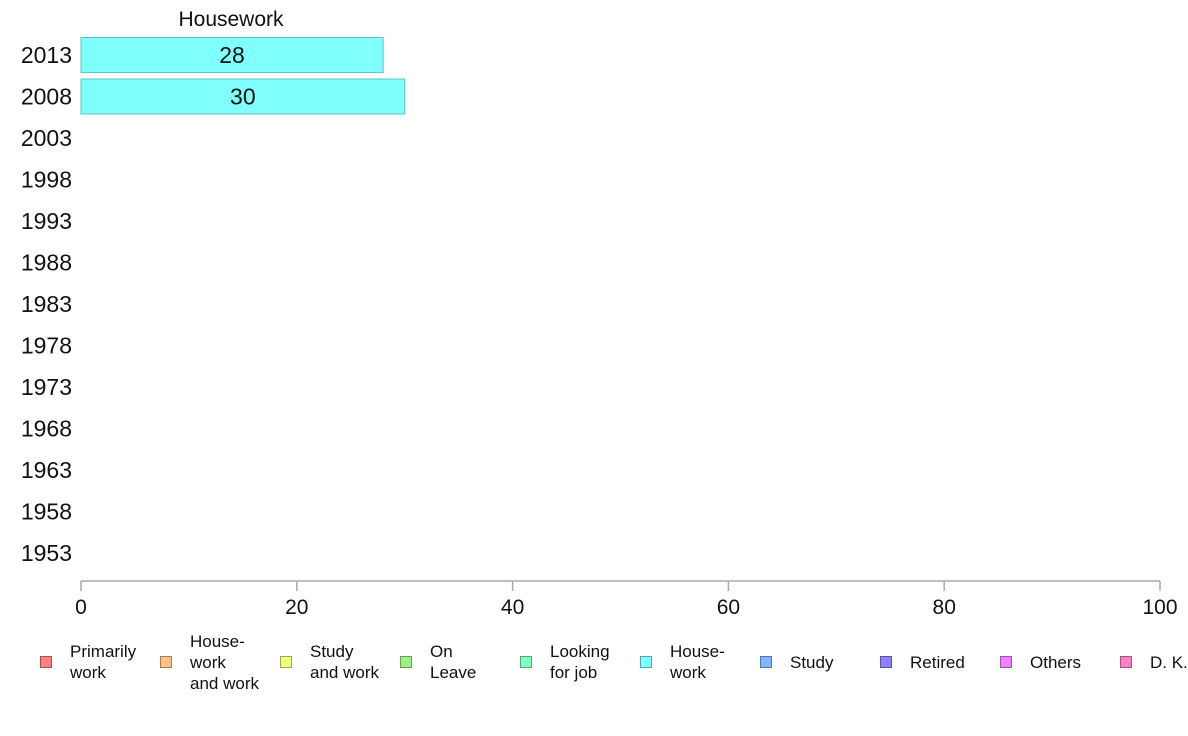 The width and height of the screenshot is (1188, 736). I want to click on year-label-1973: 1973, so click(46, 387).